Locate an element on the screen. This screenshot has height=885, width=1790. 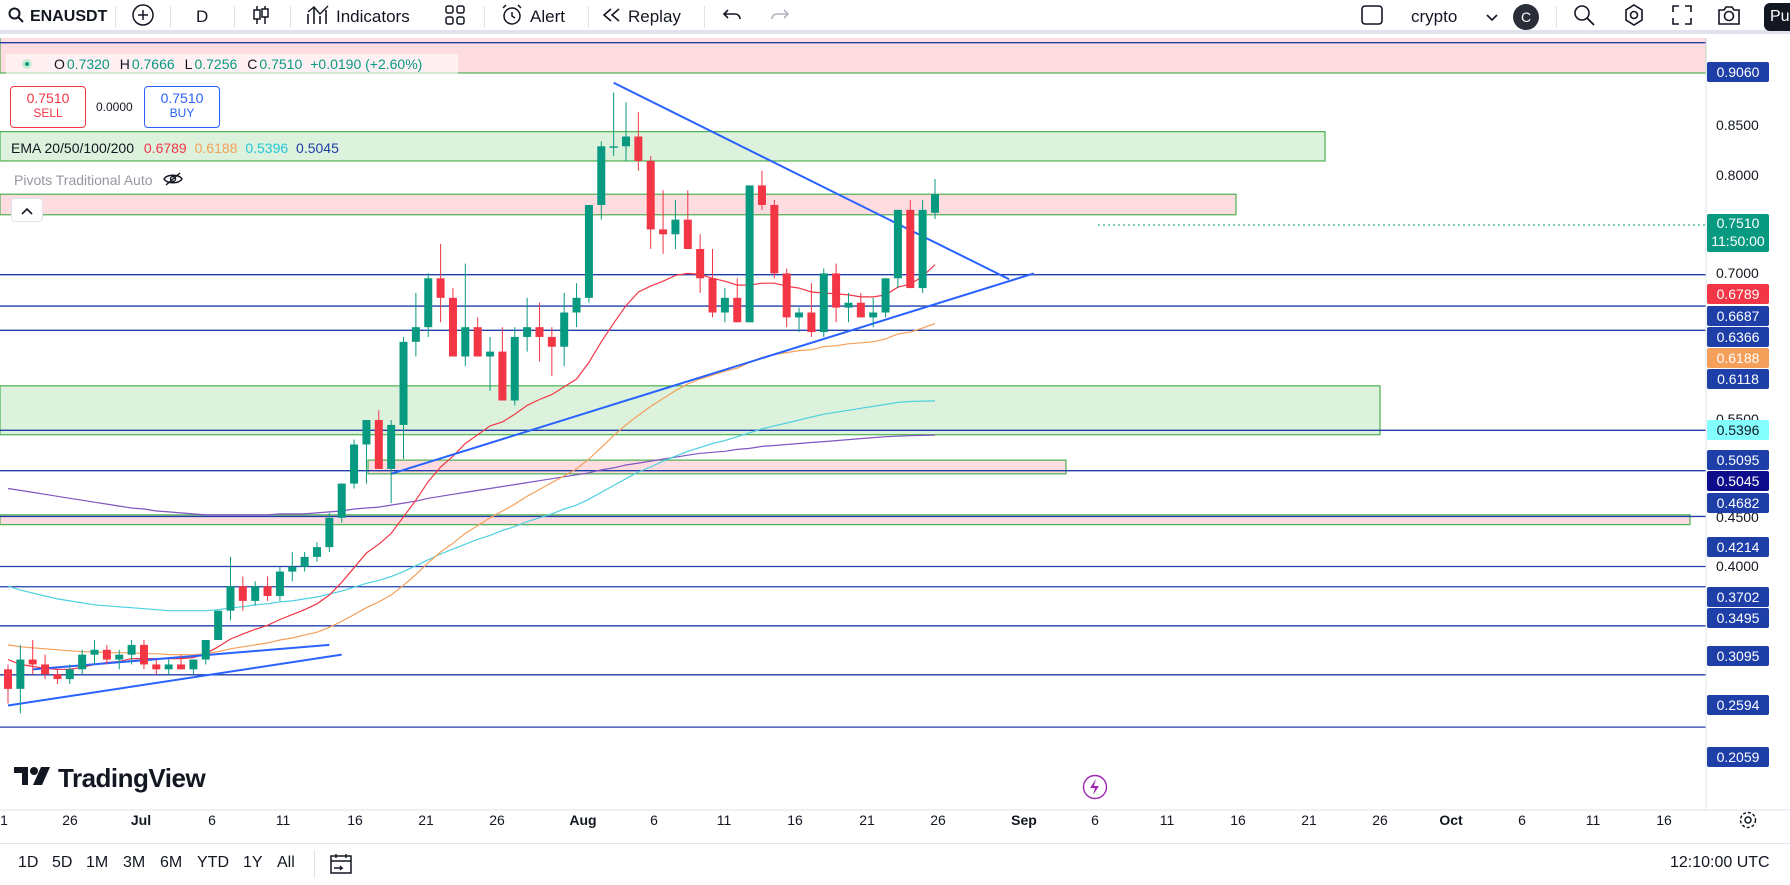
layout-badge: C is located at coordinates (1526, 17).